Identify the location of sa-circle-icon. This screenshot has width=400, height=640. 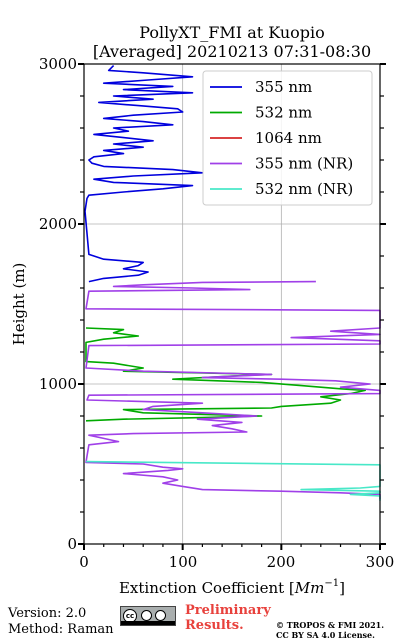
(160, 615).